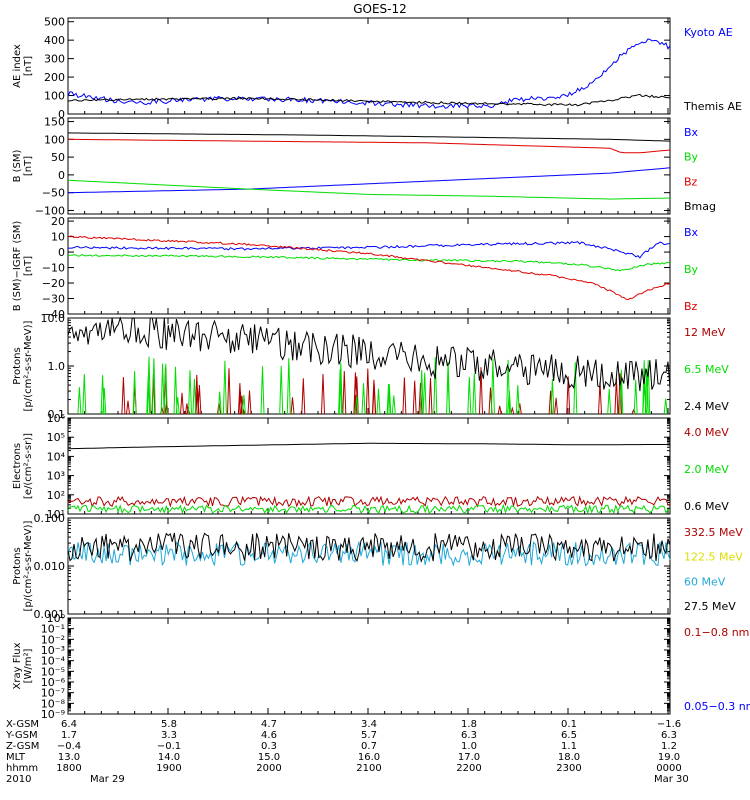  I want to click on y-tick-label: 10², so click(56, 495).